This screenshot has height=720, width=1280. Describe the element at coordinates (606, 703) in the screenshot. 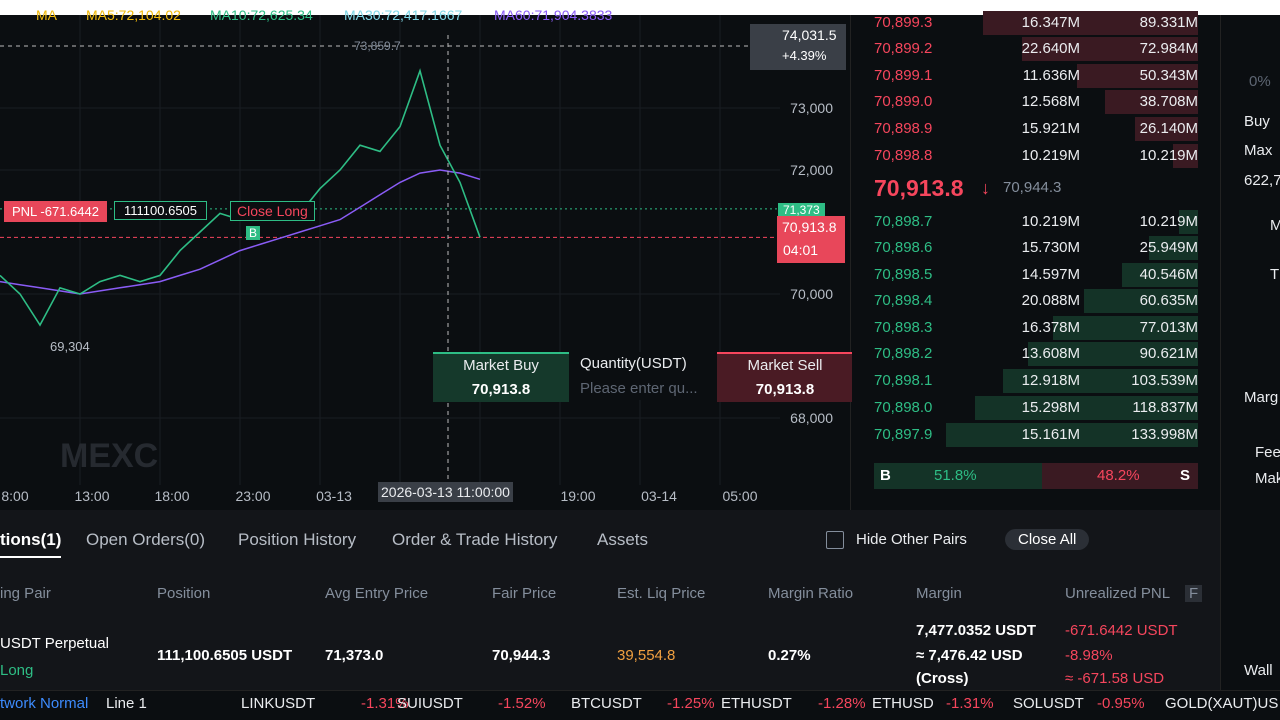

I see `ticker-symbol: BTCUSDT` at that location.